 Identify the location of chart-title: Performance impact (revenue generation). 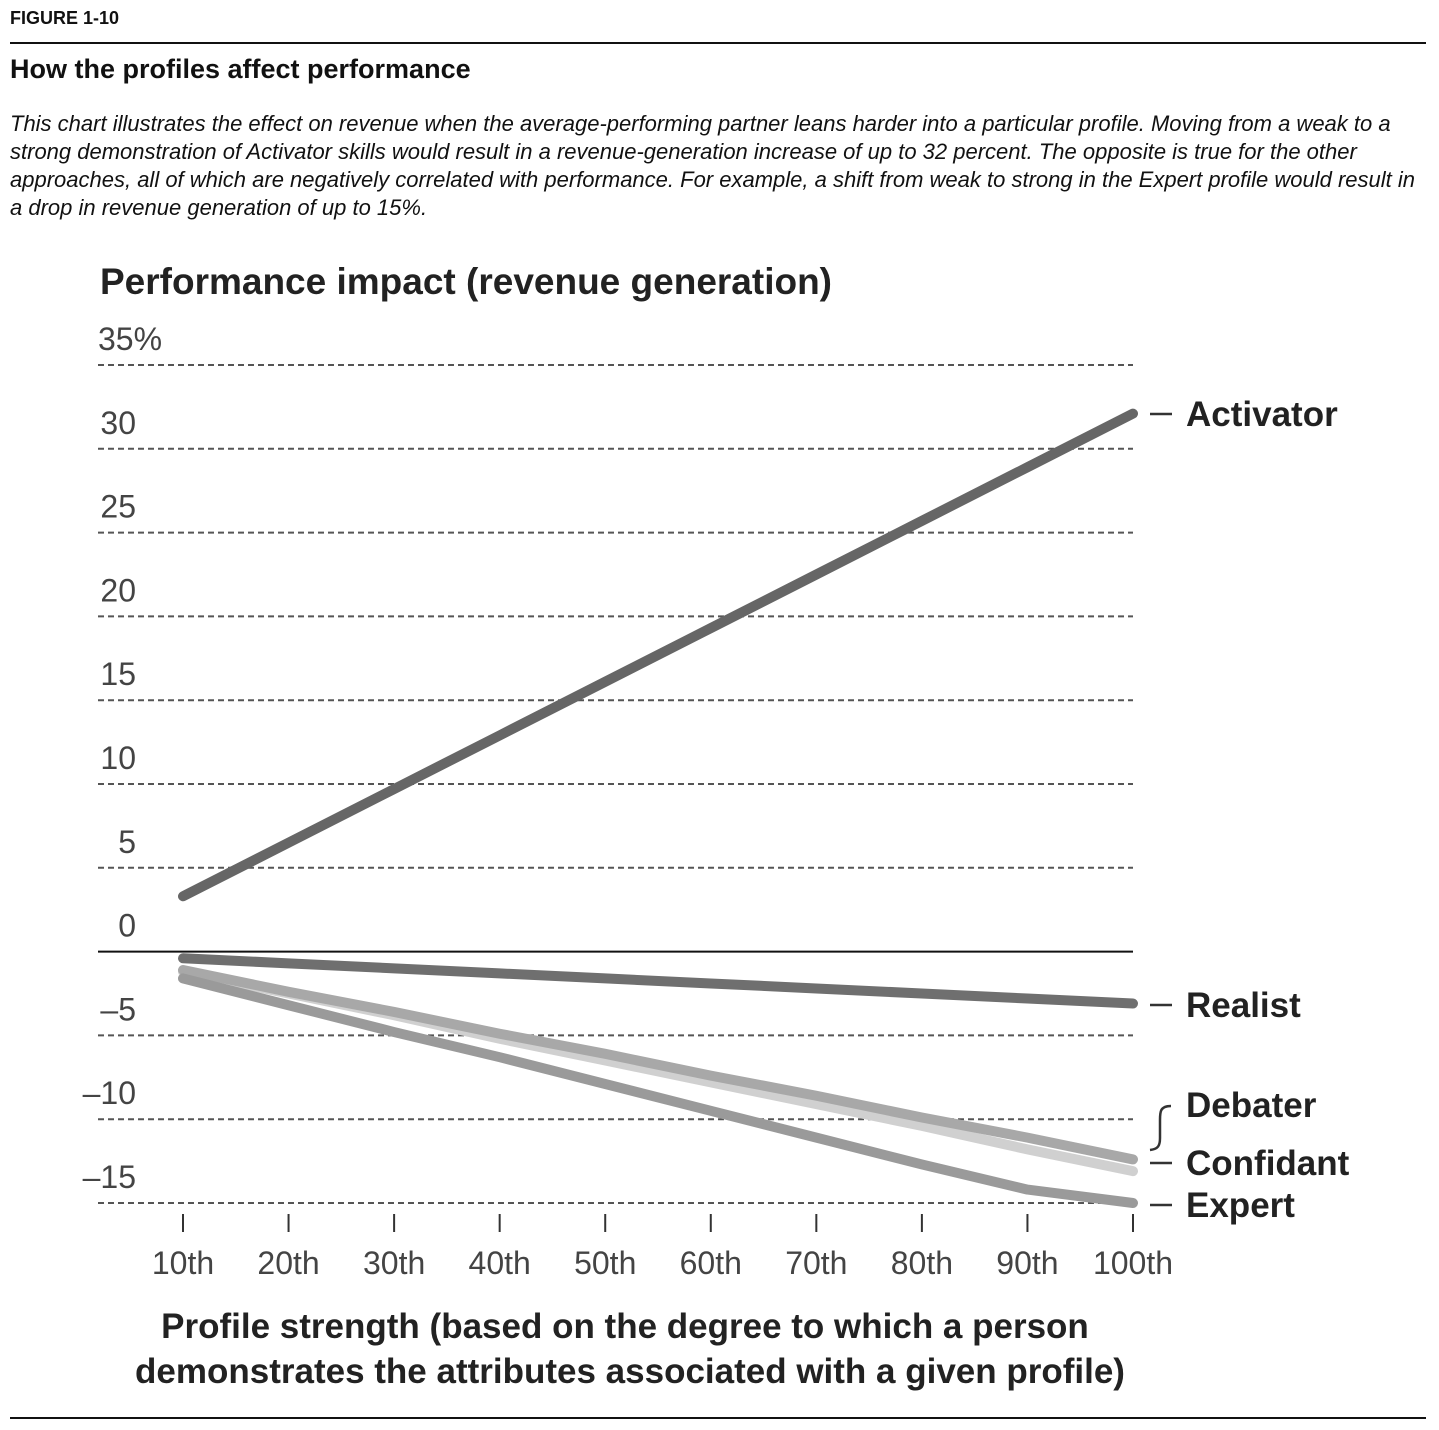
(466, 281).